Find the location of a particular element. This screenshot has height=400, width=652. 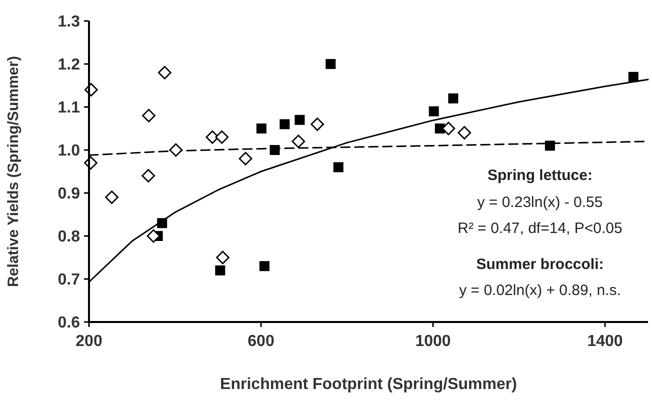

y-tick-label: 1.3 is located at coordinates (69, 22).